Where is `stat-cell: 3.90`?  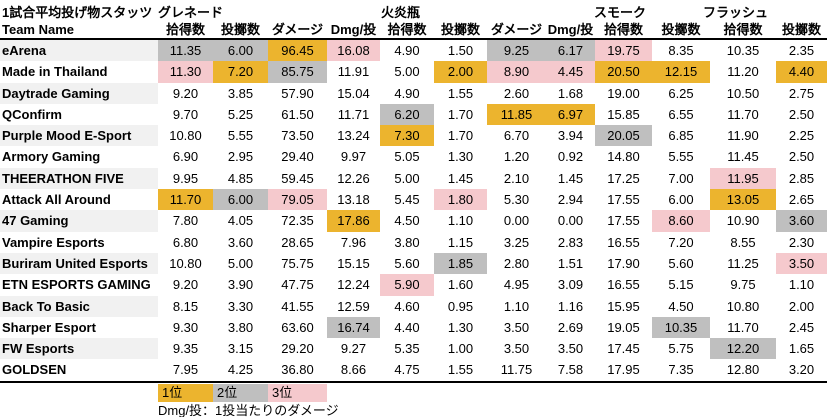
stat-cell: 3.90 is located at coordinates (240, 285).